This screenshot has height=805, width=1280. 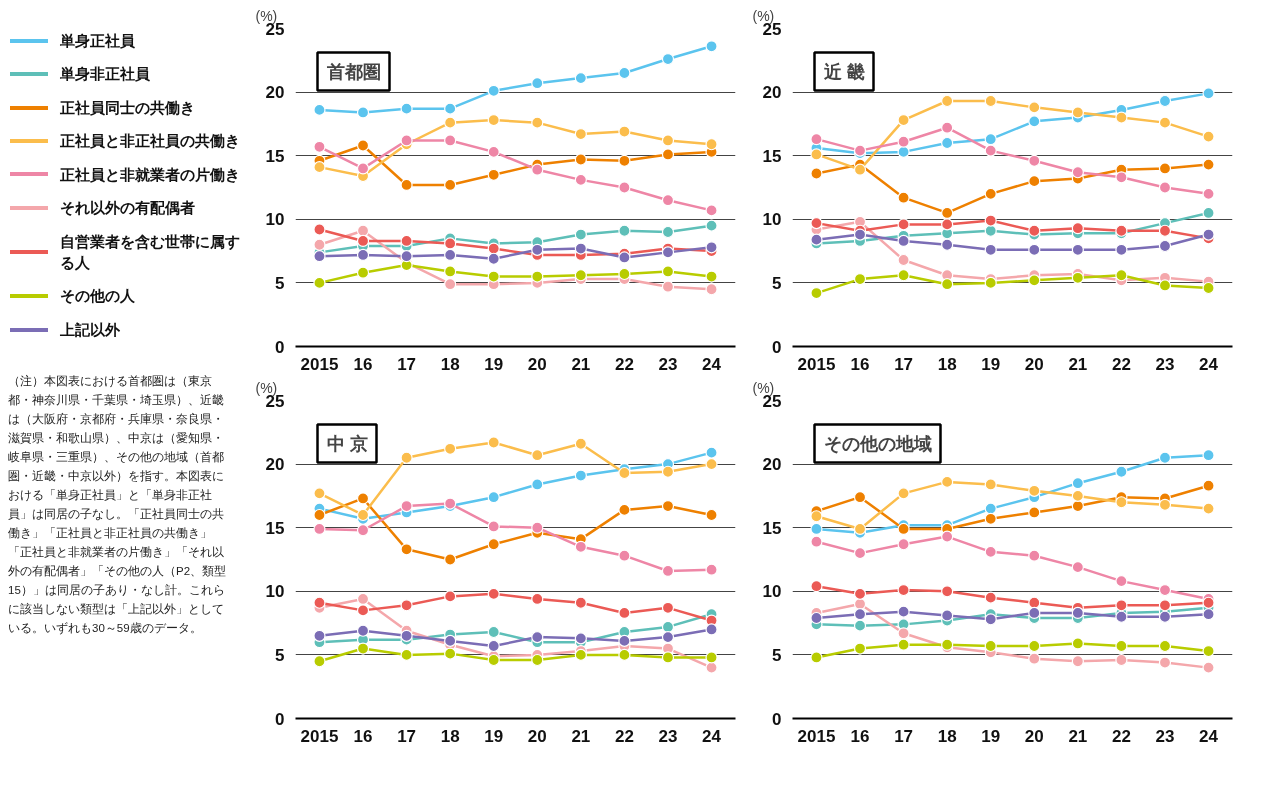 I want to click on text: その他の地域, so click(x=877, y=443).